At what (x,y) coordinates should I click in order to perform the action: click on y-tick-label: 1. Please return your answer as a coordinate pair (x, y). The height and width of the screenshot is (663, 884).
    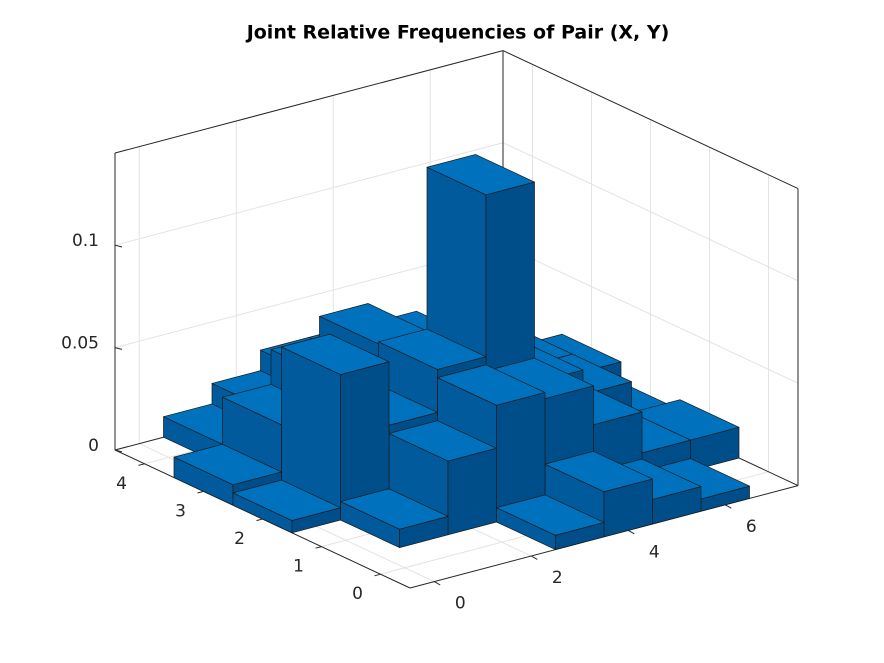
    Looking at the image, I should click on (298, 567).